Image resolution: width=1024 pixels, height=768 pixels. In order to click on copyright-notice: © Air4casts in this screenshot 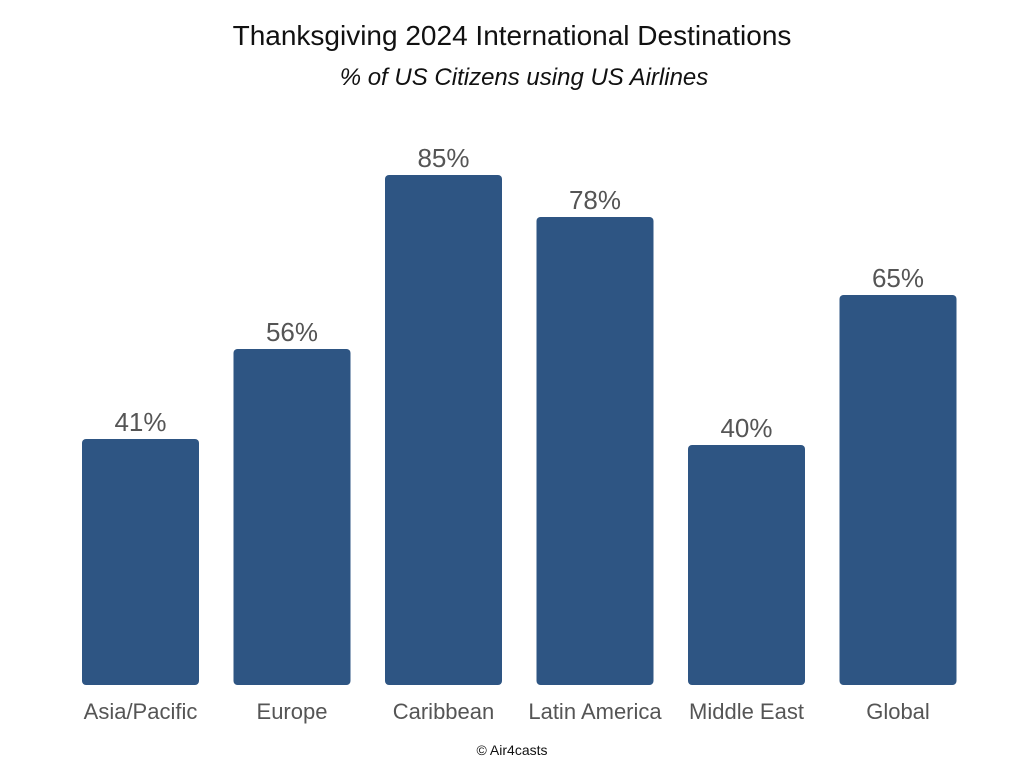, I will do `click(512, 750)`.